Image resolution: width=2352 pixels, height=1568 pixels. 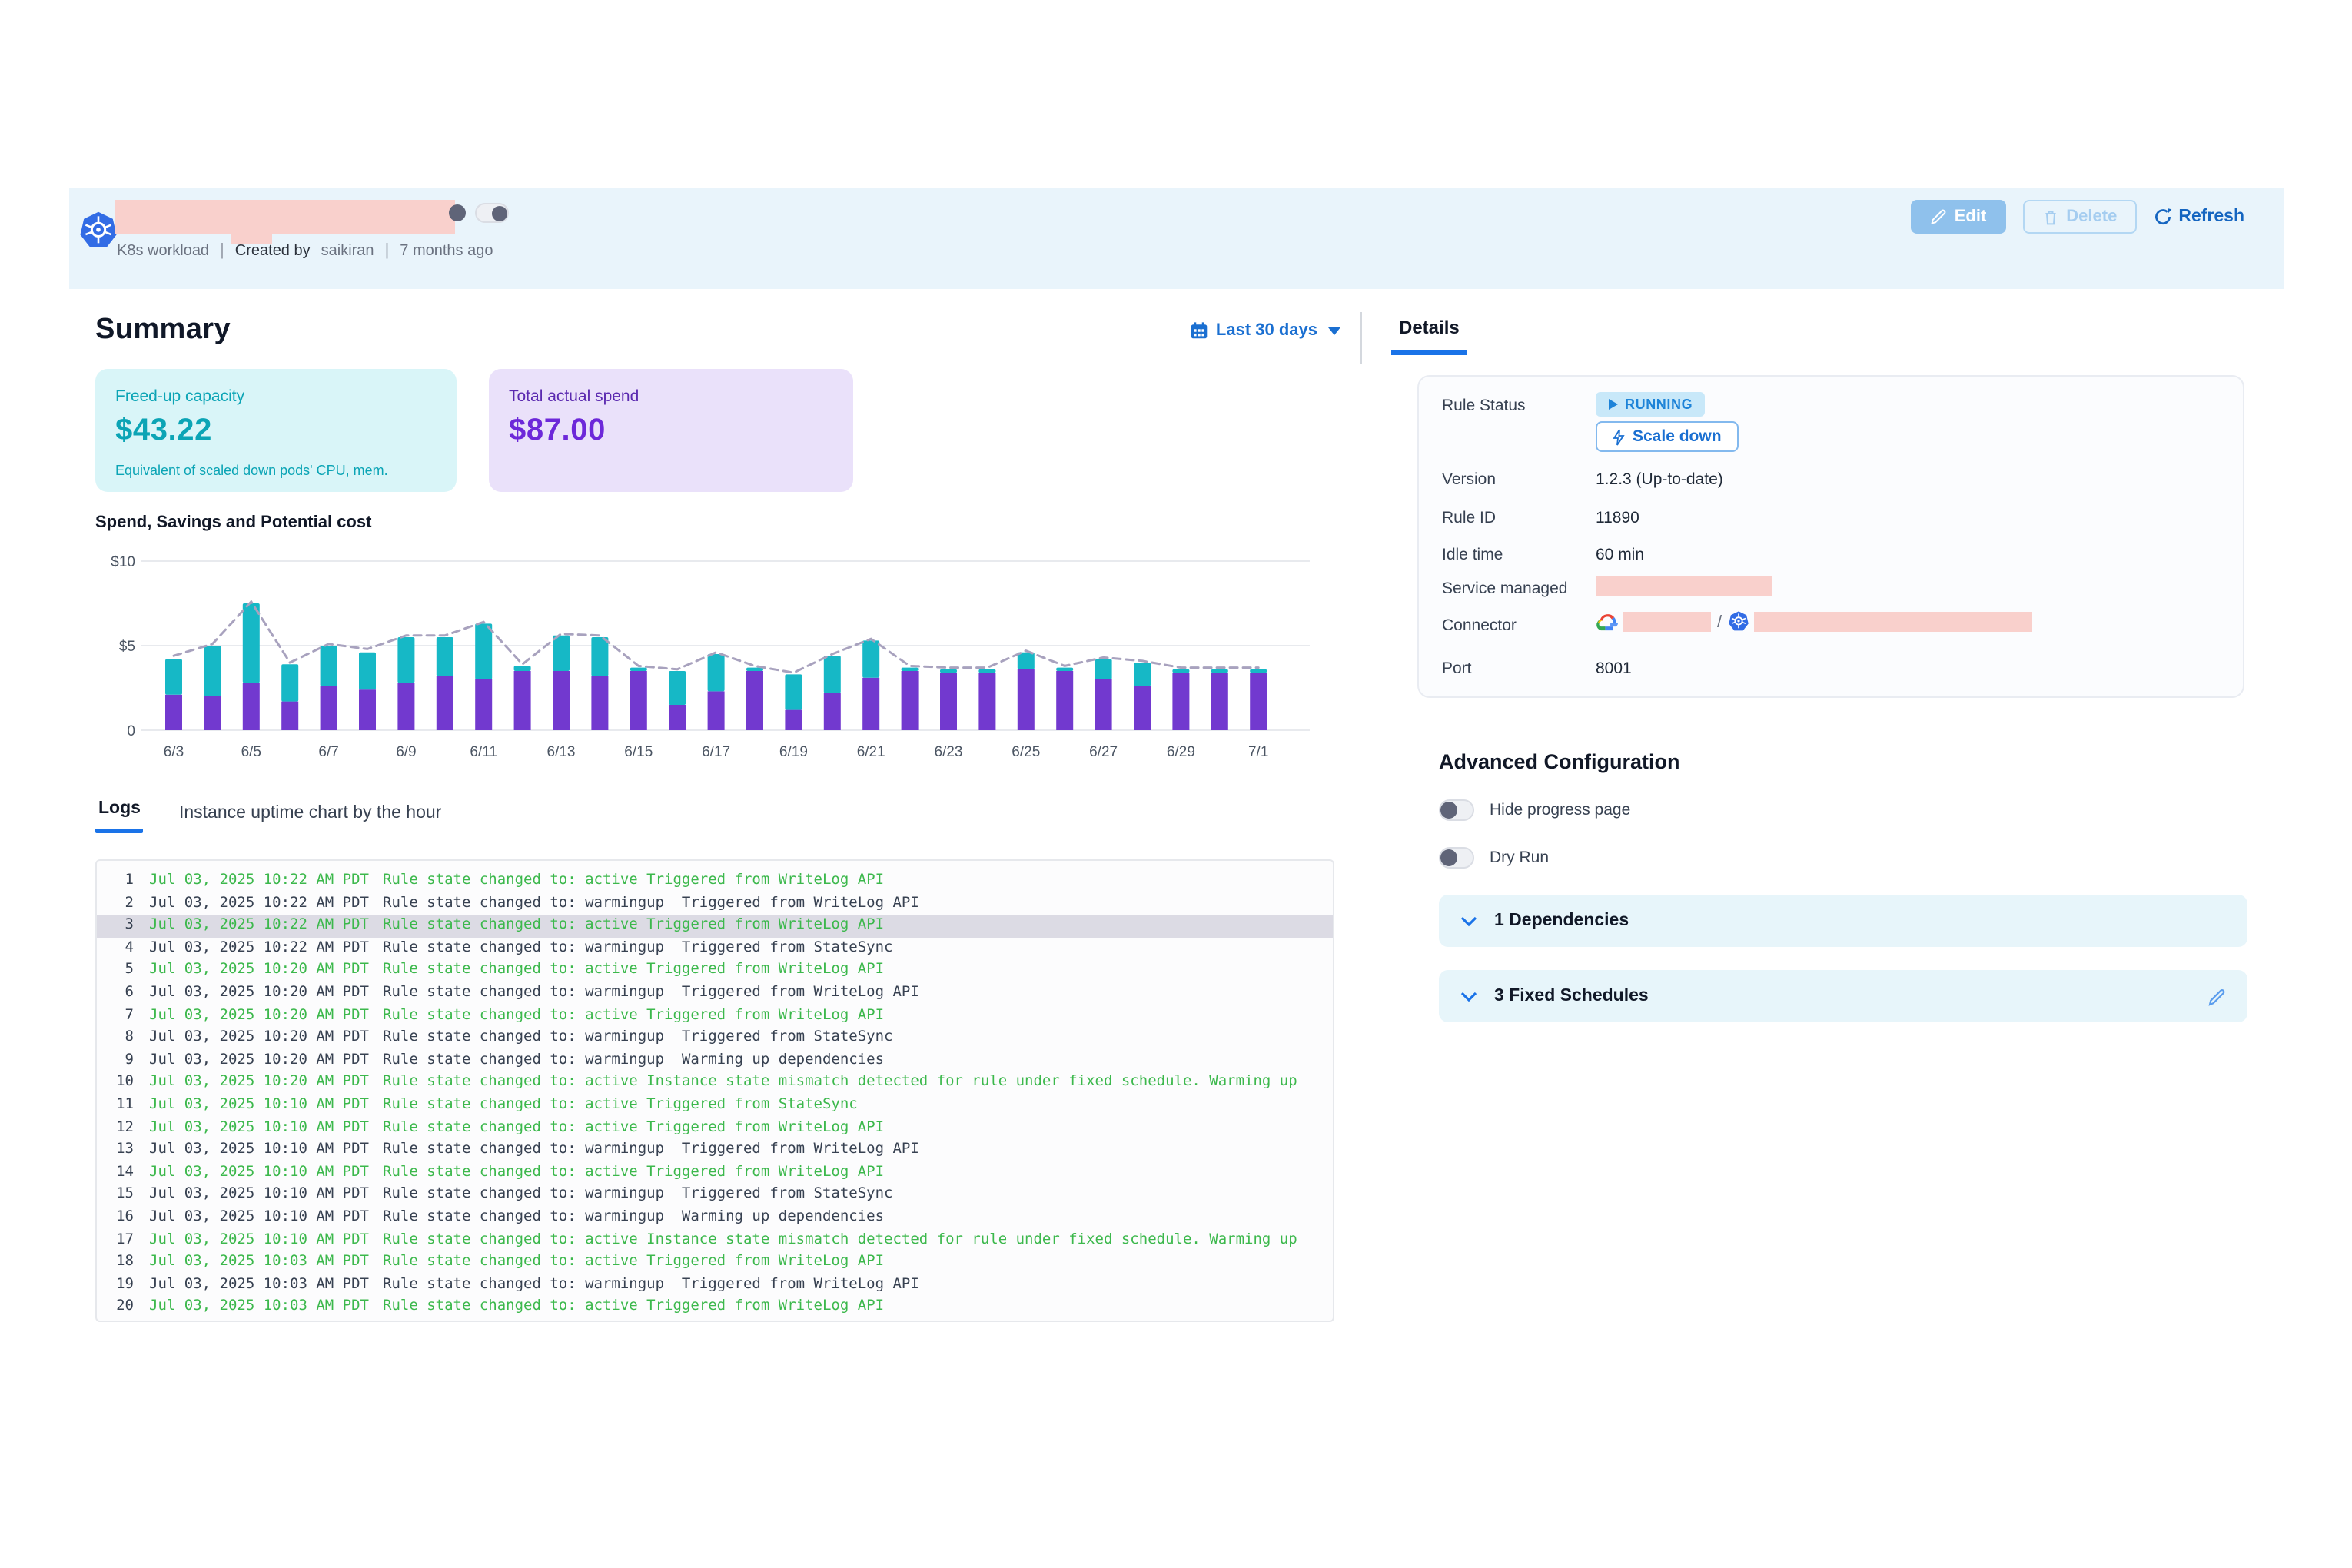 I want to click on freed-capacity-value: $43.22, so click(x=163, y=430).